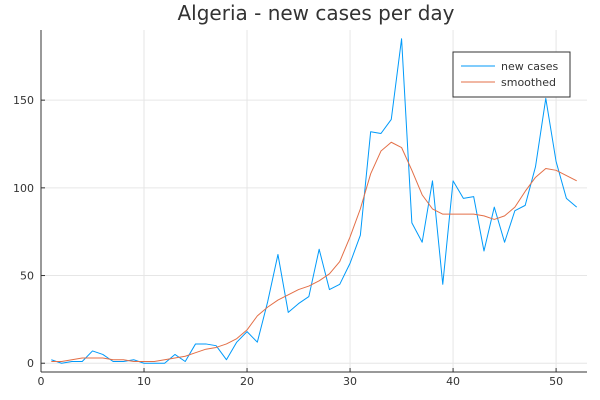 This screenshot has width=600, height=400. Describe the element at coordinates (247, 381) in the screenshot. I see `x-tick-label: 20` at that location.